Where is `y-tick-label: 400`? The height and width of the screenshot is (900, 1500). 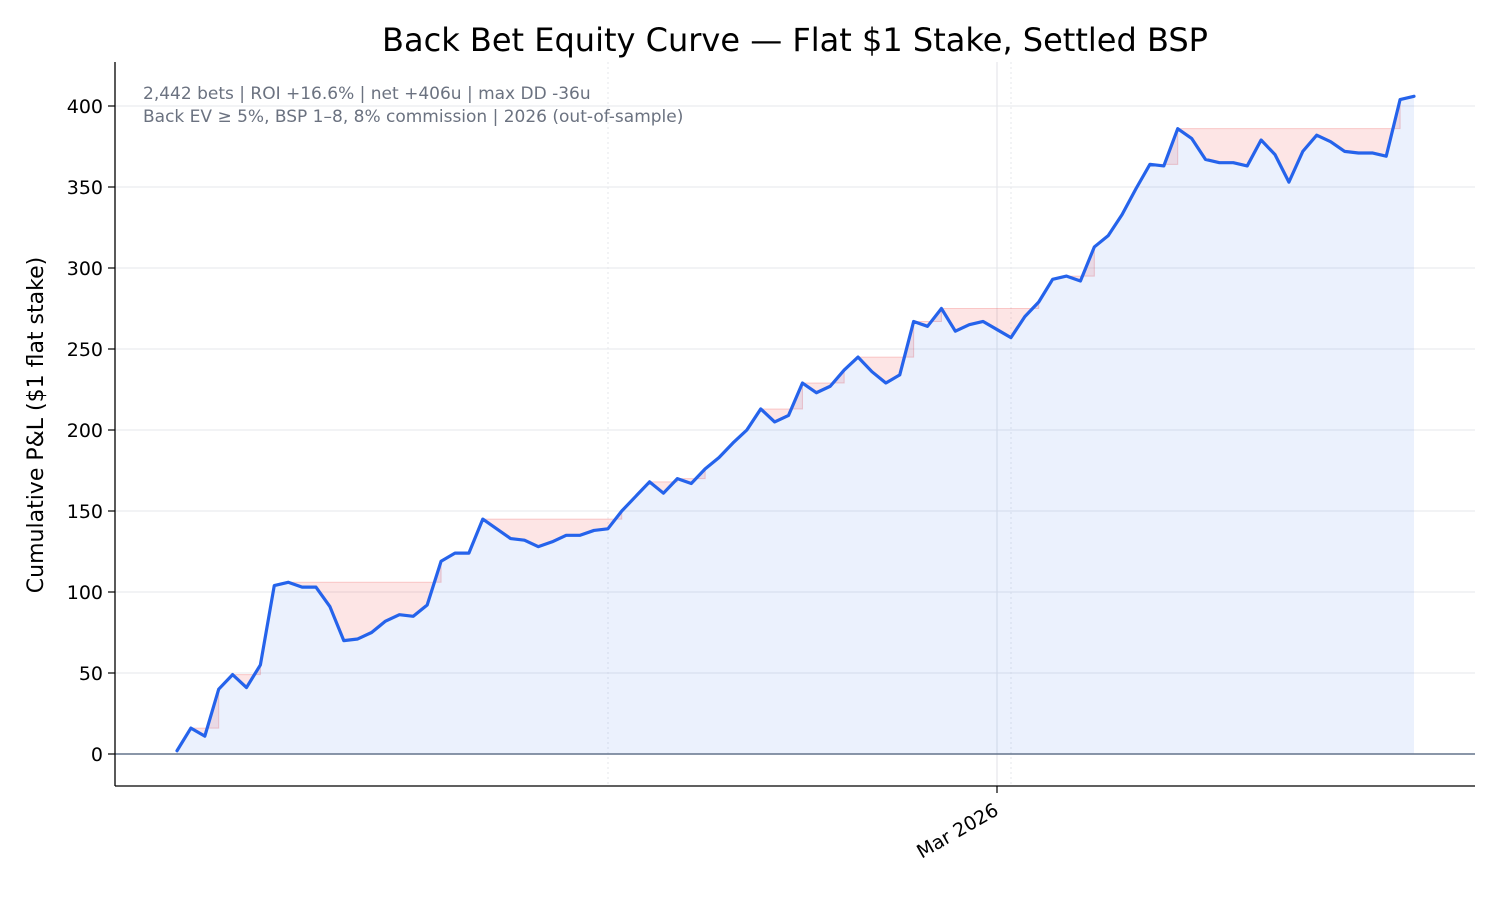 y-tick-label: 400 is located at coordinates (85, 107).